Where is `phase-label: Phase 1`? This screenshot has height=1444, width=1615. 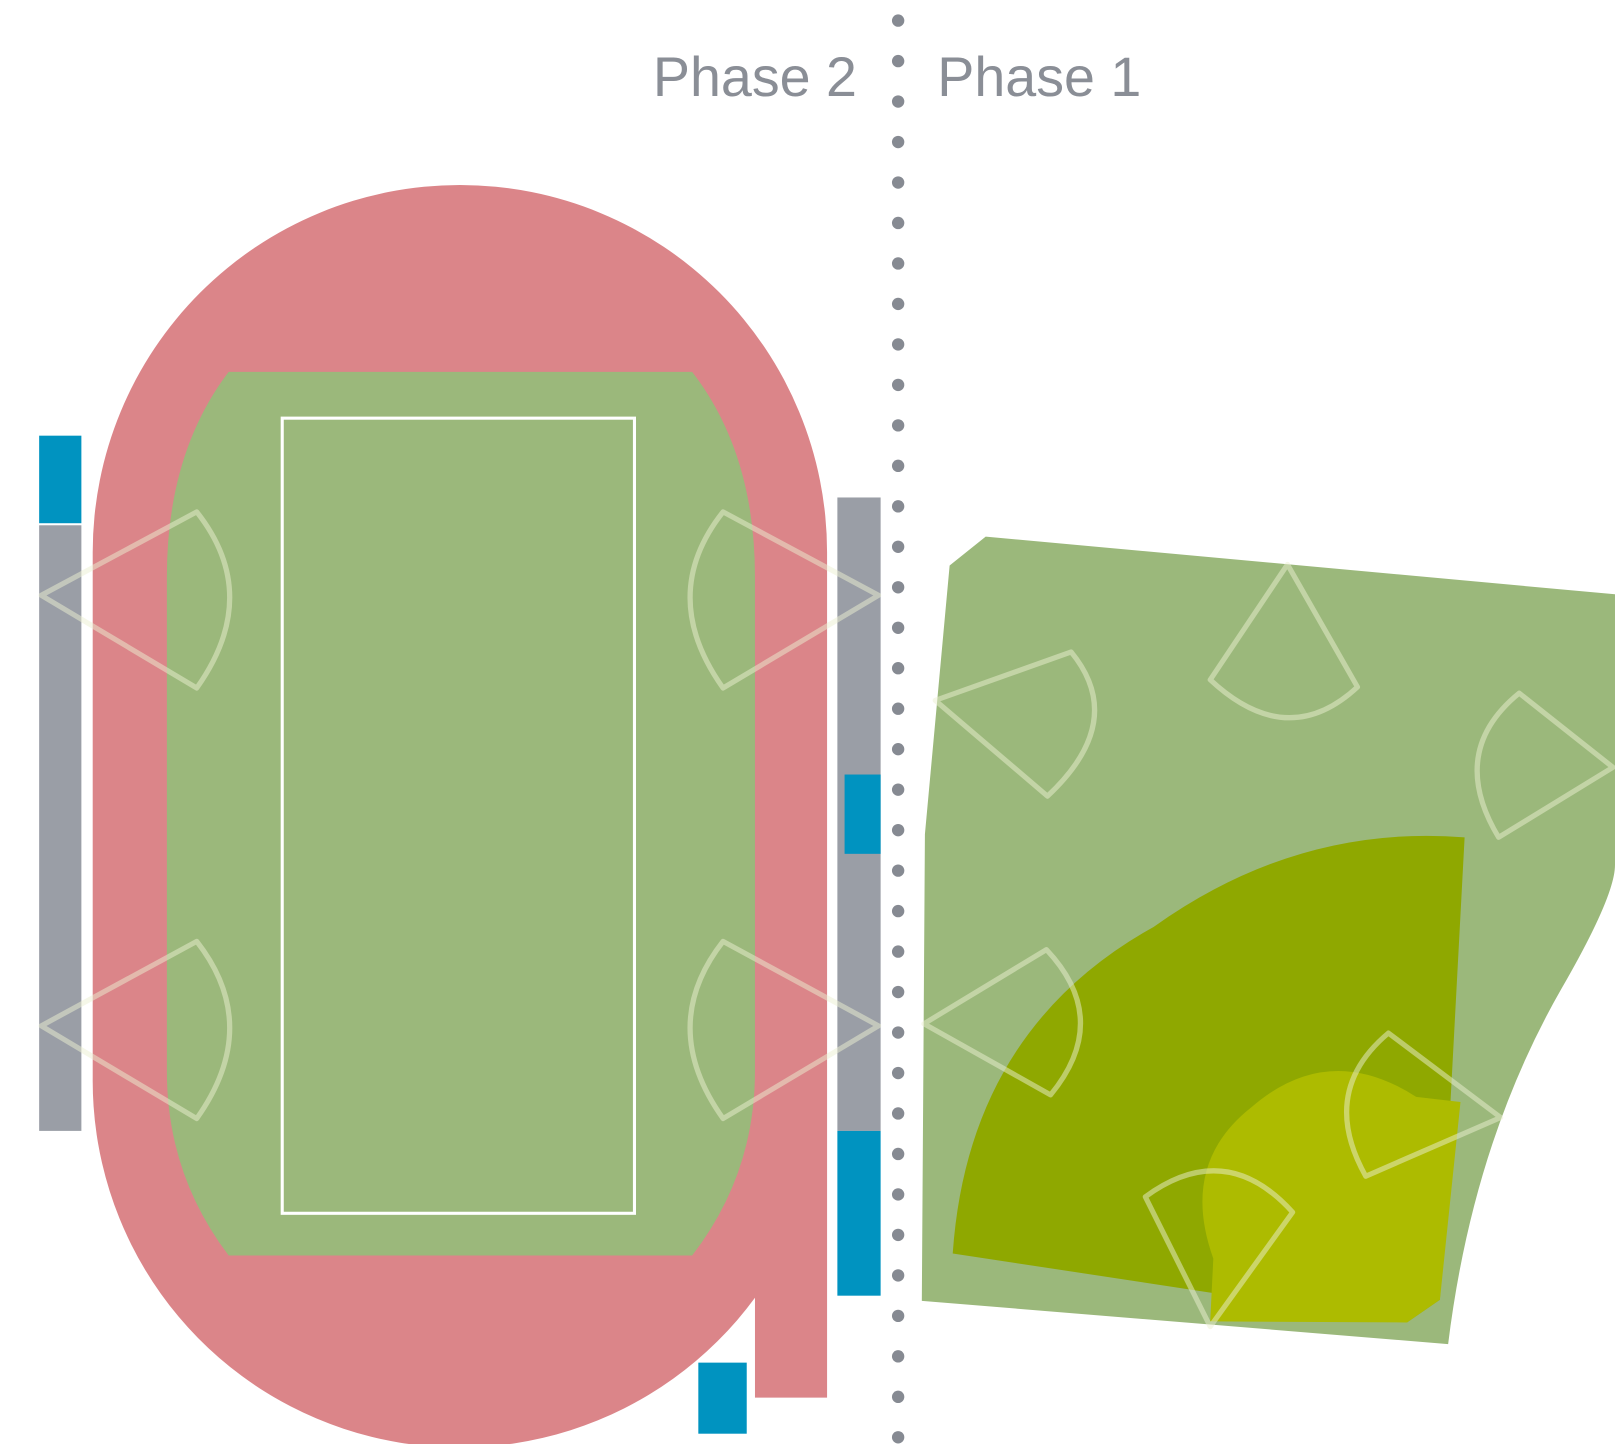
phase-label: Phase 1 is located at coordinates (1039, 77).